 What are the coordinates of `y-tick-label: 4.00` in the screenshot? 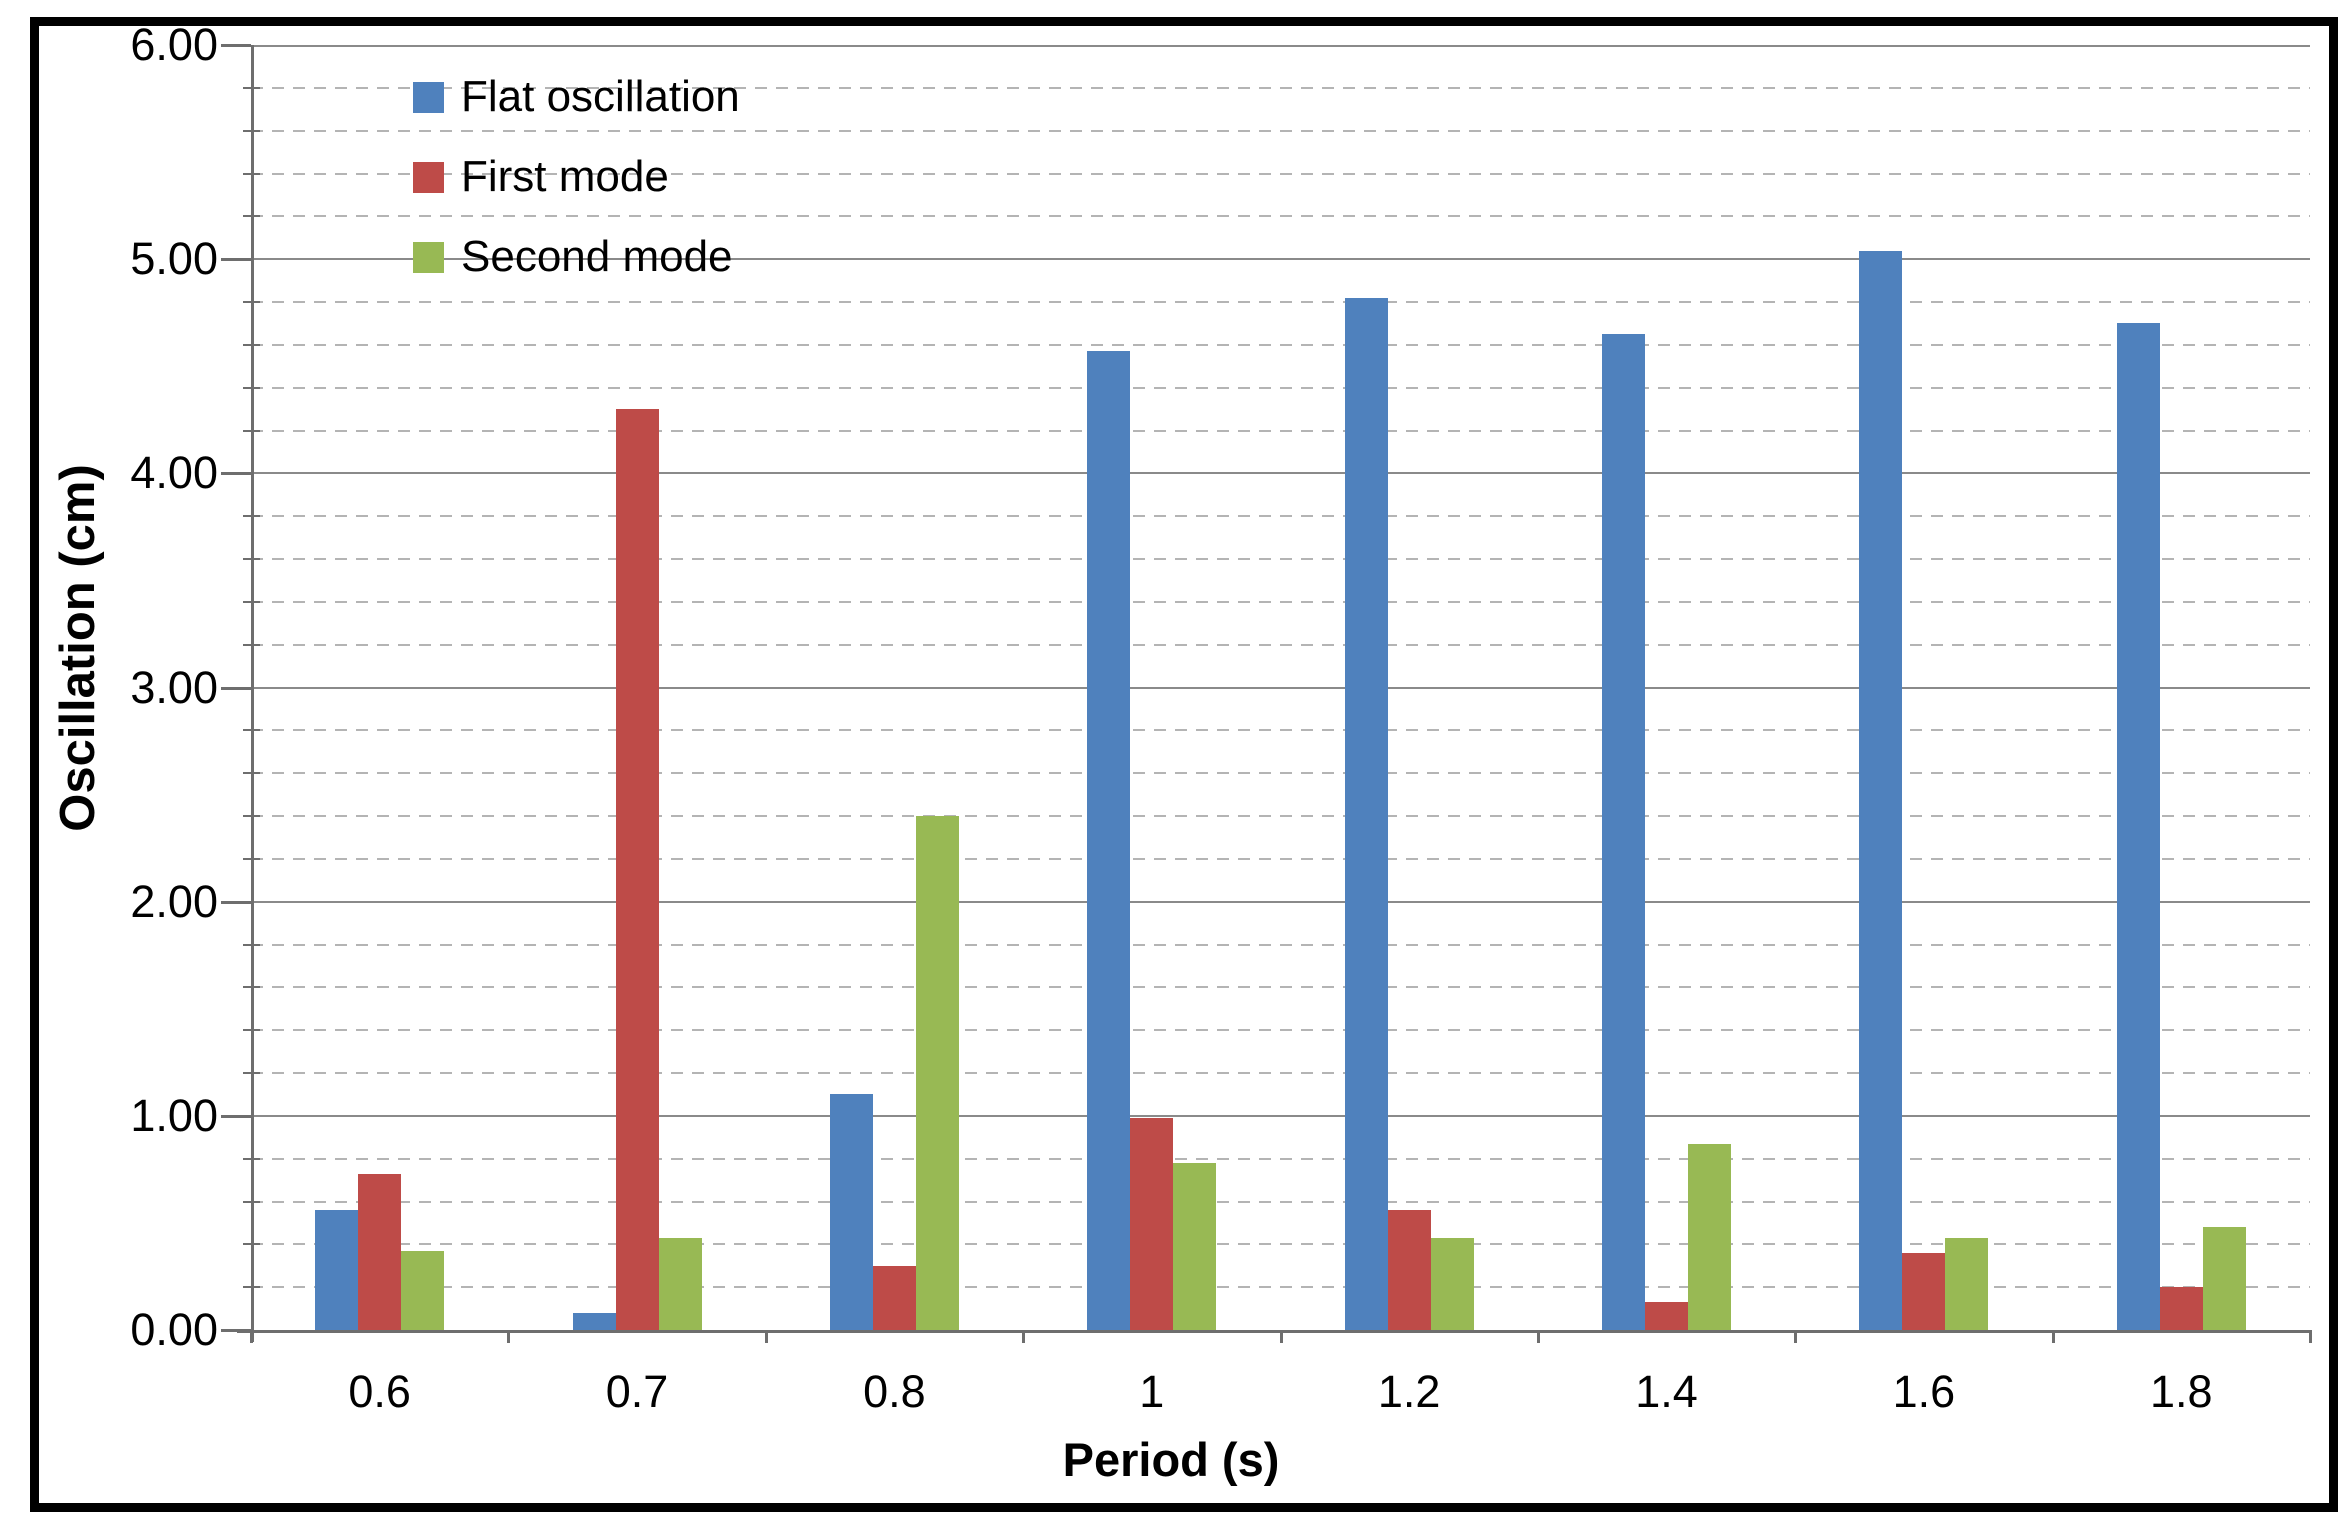 It's located at (174, 473).